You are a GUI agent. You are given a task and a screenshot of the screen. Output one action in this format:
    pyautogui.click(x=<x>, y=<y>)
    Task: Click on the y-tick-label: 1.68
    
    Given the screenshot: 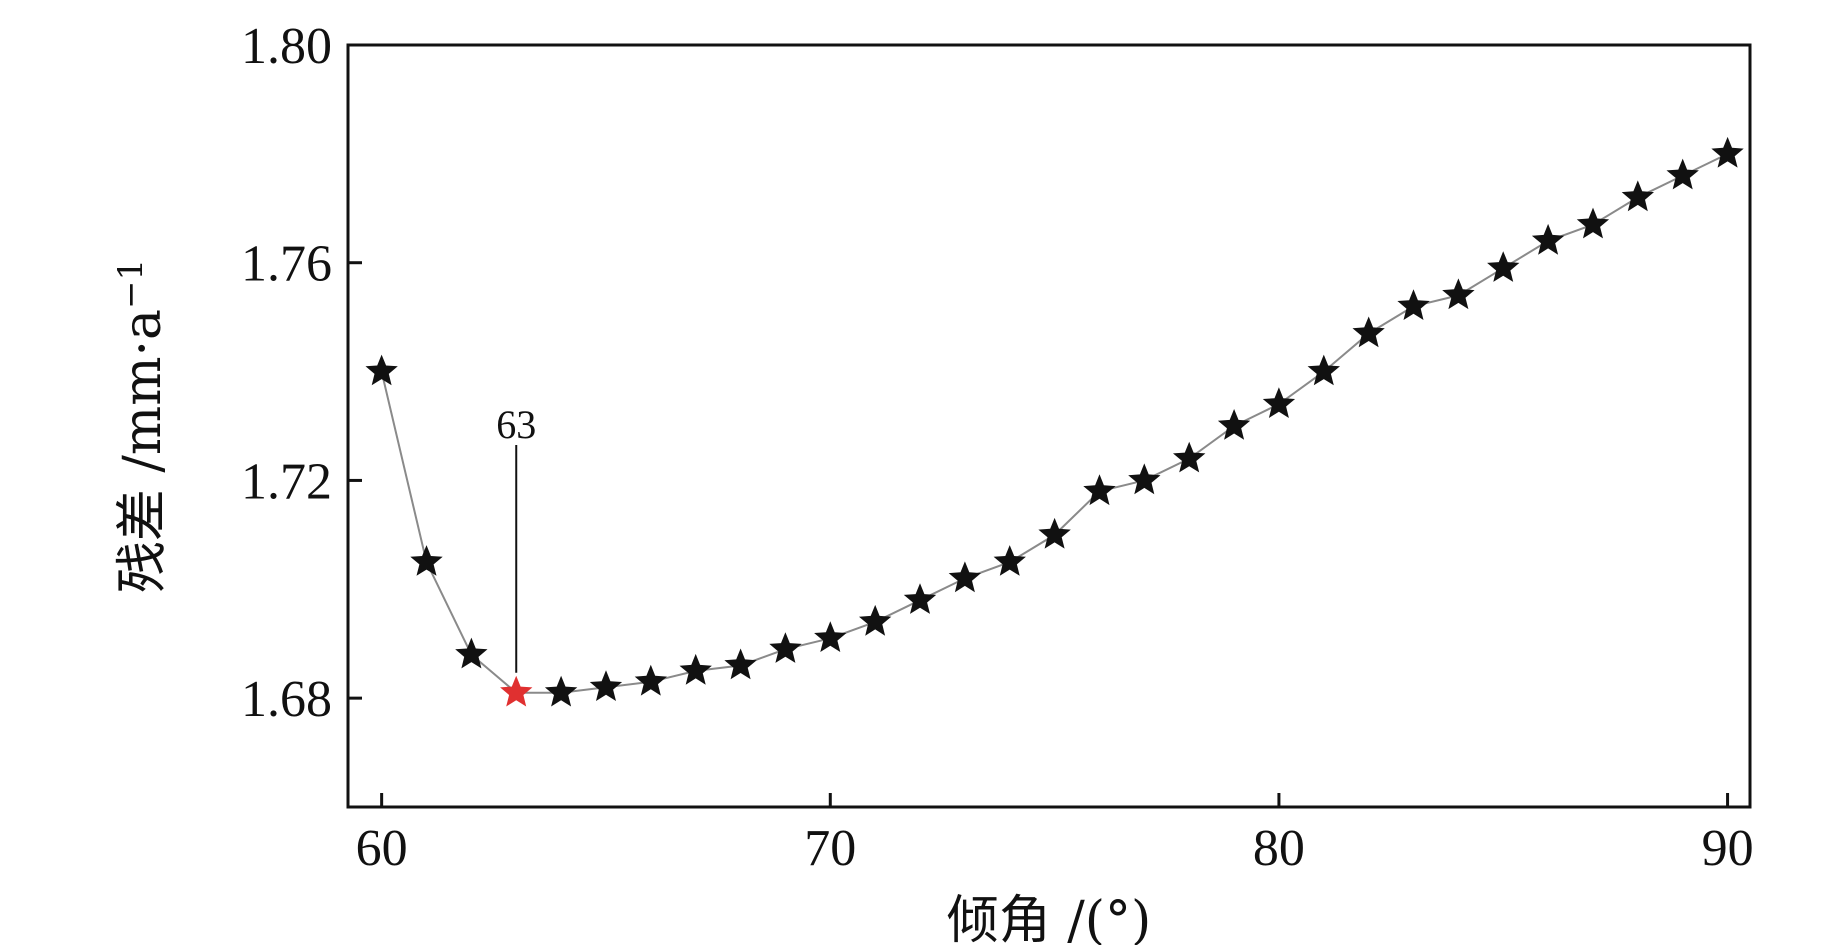 What is the action you would take?
    pyautogui.click(x=286, y=699)
    